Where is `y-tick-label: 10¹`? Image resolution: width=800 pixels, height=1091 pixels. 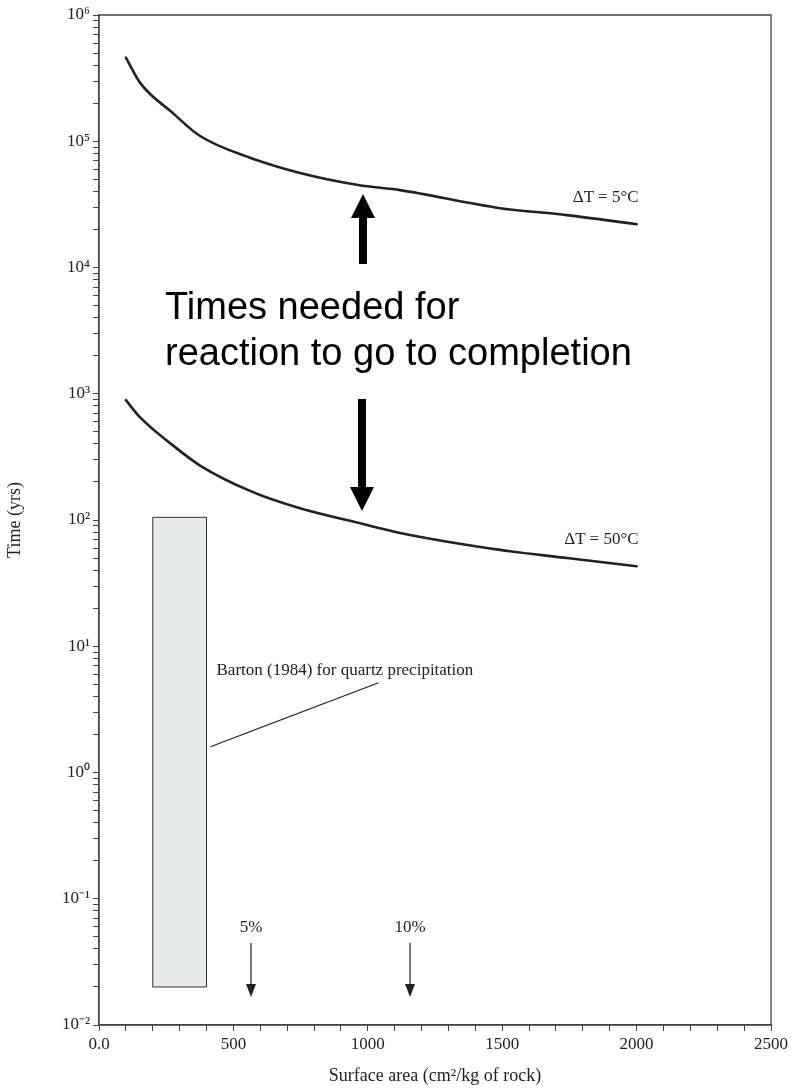 y-tick-label: 10¹ is located at coordinates (78, 645).